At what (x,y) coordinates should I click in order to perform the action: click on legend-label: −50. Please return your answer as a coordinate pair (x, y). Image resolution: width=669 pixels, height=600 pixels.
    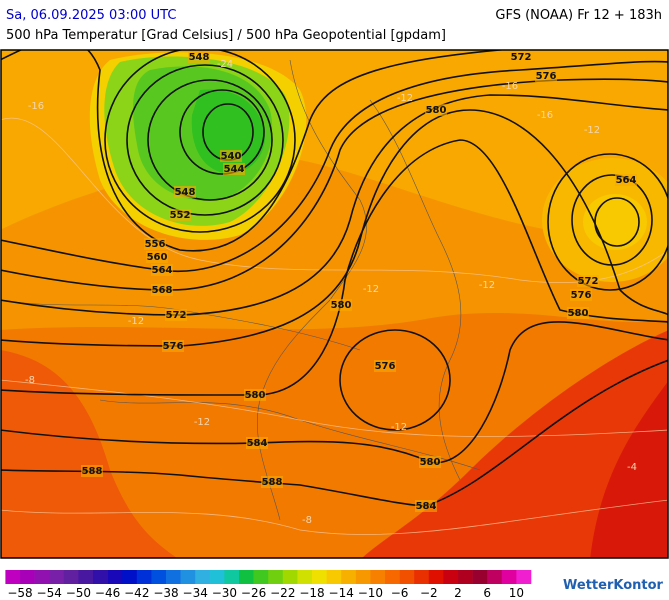
    Looking at the image, I should click on (78, 593).